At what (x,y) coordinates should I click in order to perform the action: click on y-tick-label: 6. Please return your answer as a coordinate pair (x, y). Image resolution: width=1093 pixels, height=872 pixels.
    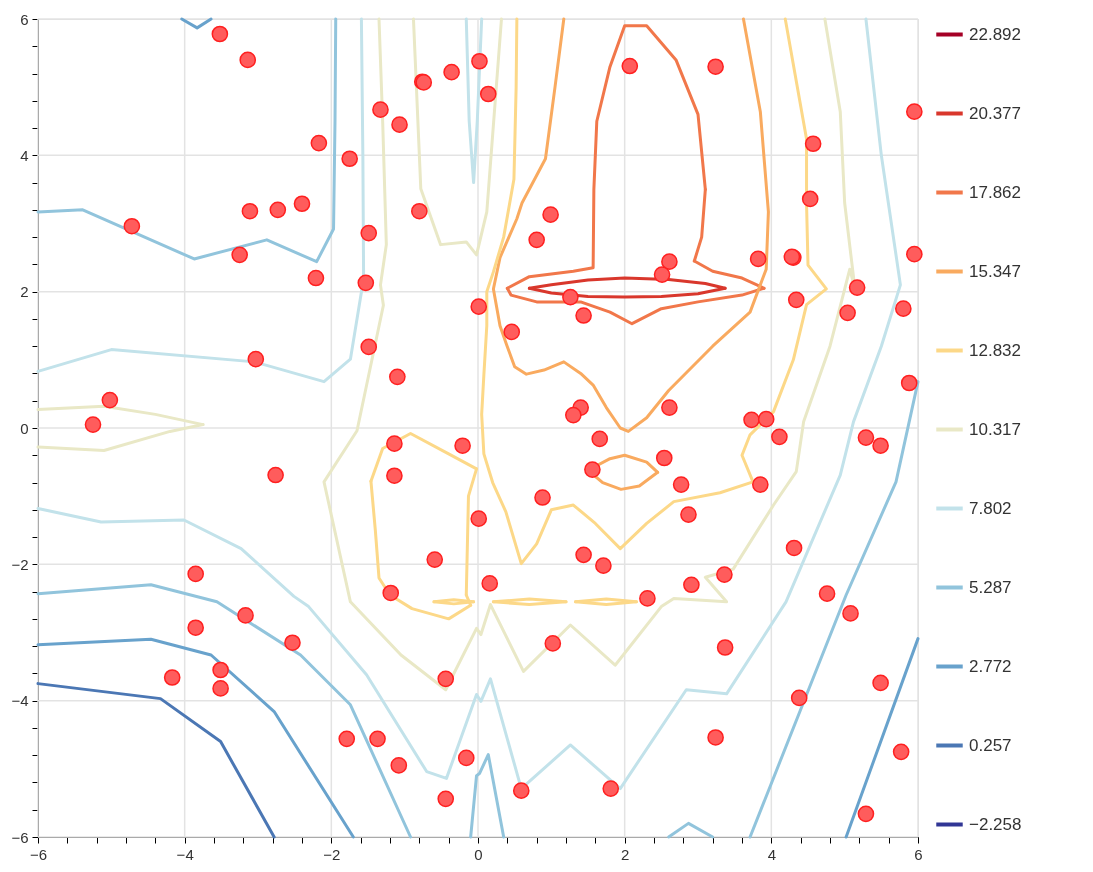
    Looking at the image, I should click on (24, 19).